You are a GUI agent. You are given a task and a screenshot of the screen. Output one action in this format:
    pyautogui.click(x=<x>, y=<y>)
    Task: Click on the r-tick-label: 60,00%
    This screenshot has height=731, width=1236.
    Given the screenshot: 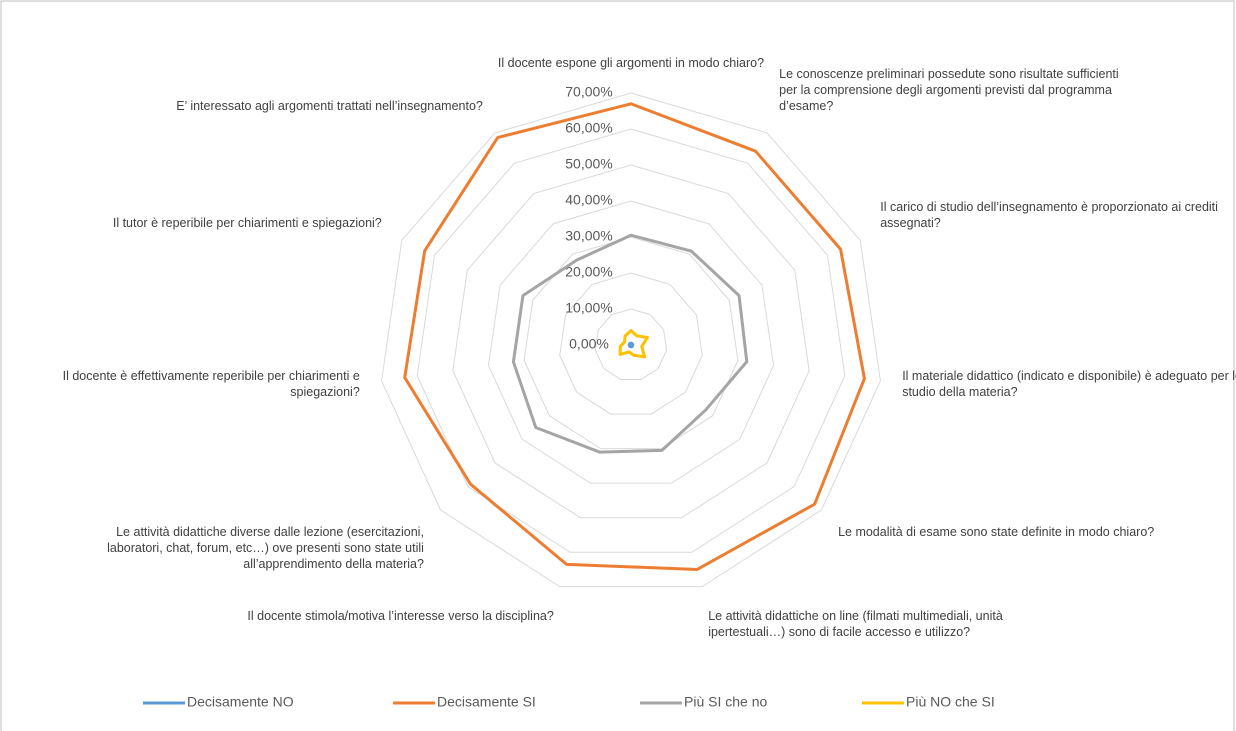 What is the action you would take?
    pyautogui.click(x=588, y=128)
    